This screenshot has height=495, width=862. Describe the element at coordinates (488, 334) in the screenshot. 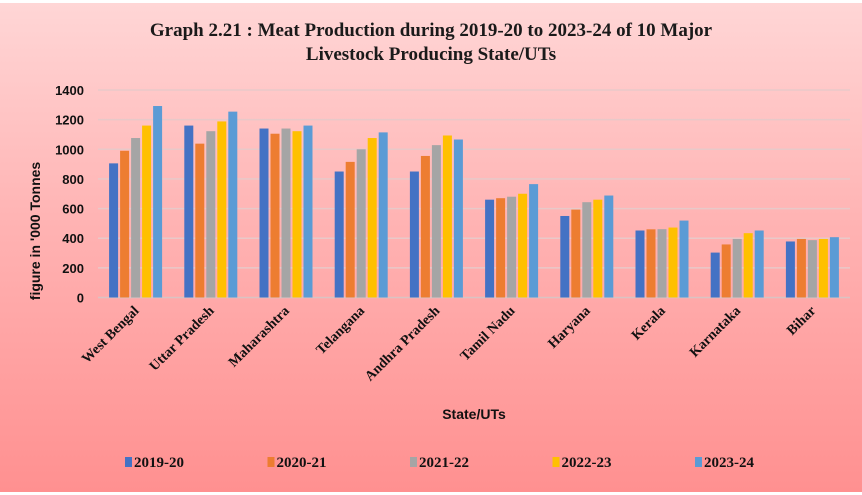

I see `x-tick-label: Tamil Nadu` at that location.